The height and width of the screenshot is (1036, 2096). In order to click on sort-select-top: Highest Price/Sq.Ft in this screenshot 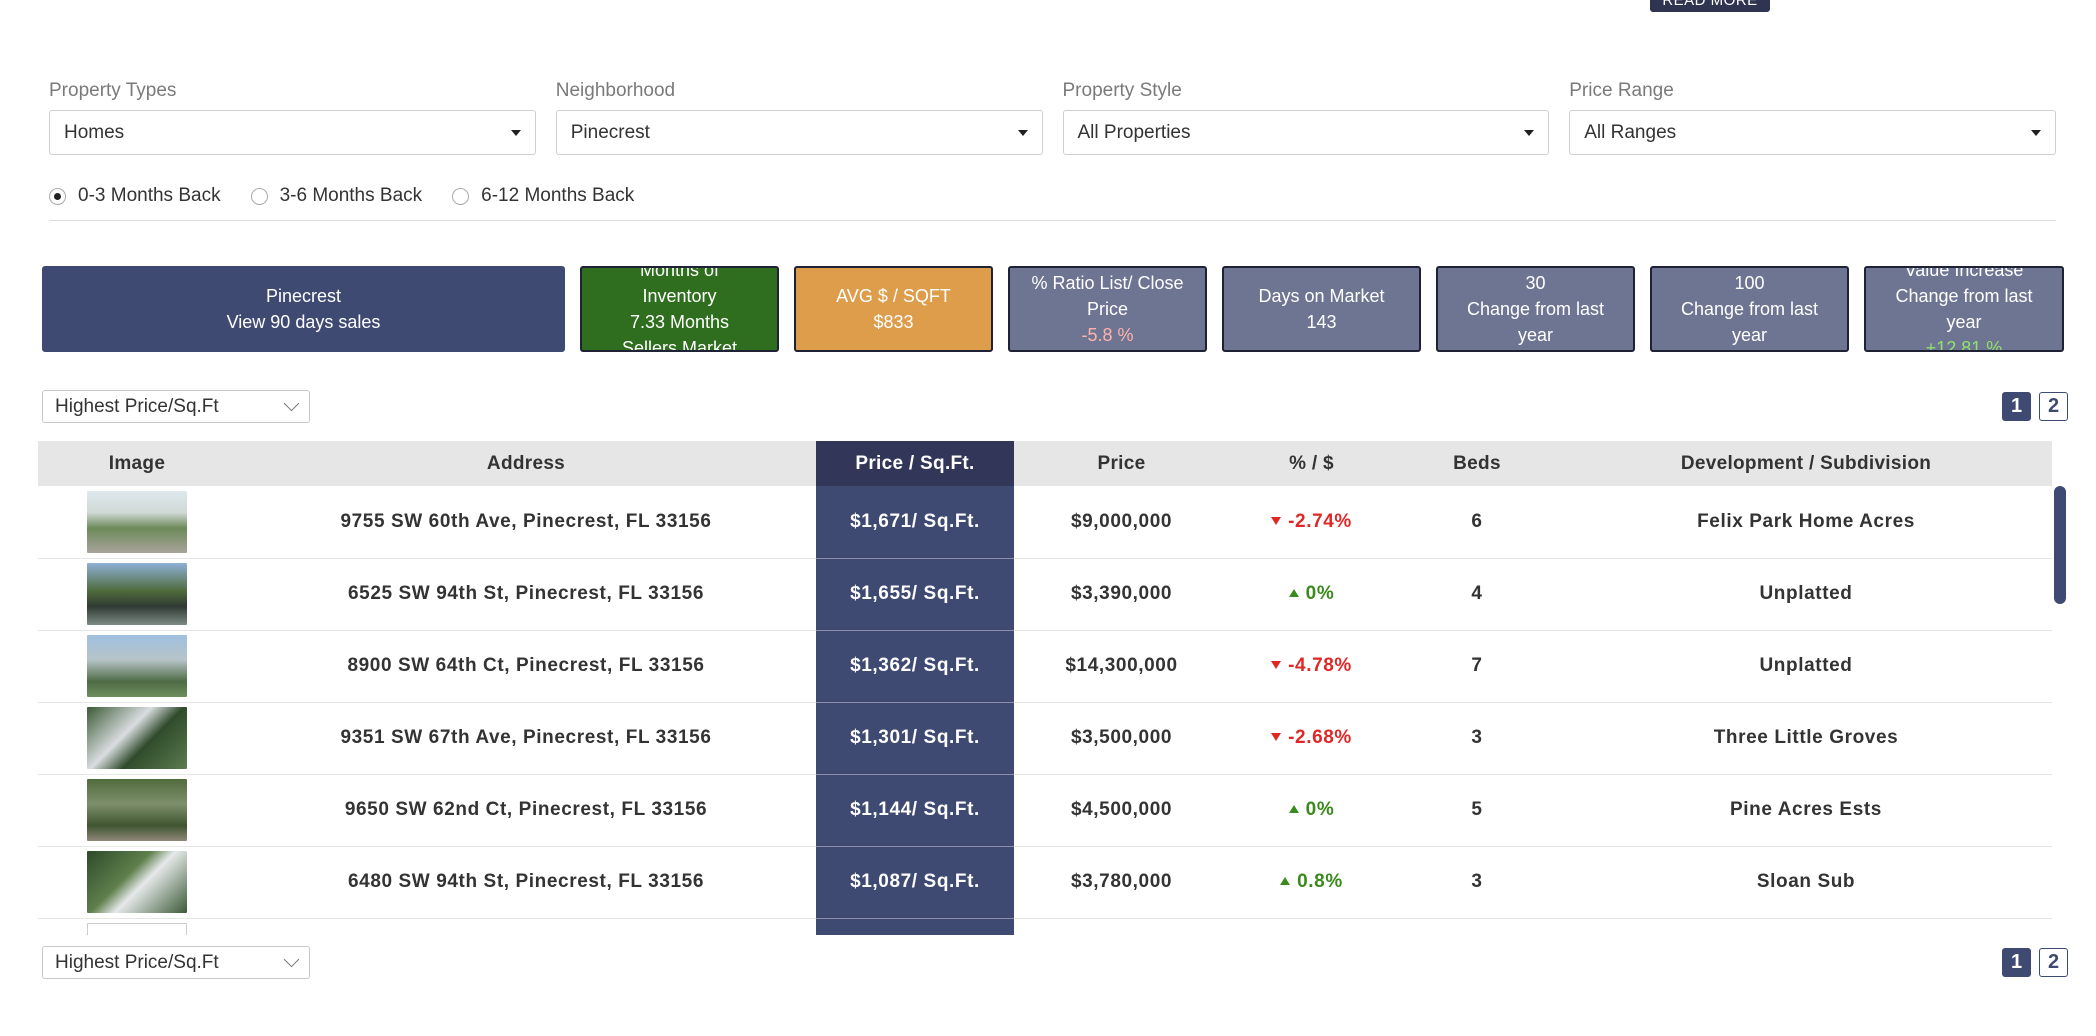, I will do `click(176, 406)`.